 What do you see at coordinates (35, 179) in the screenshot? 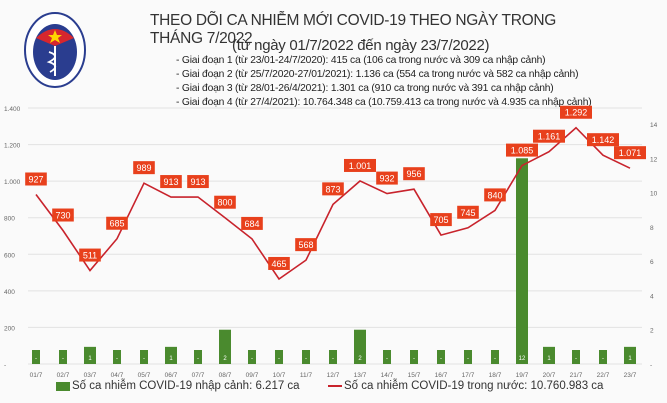
I see `line-data-label: 927` at bounding box center [35, 179].